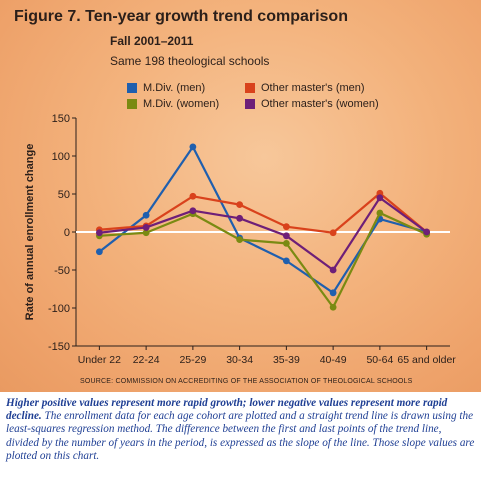  I want to click on legend-item-other-women: Other master's (women), so click(312, 104).